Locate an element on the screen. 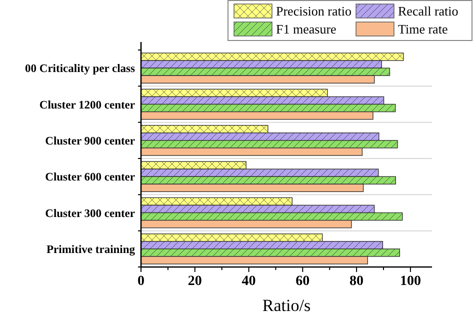  x-tick-label: 100 is located at coordinates (410, 281).